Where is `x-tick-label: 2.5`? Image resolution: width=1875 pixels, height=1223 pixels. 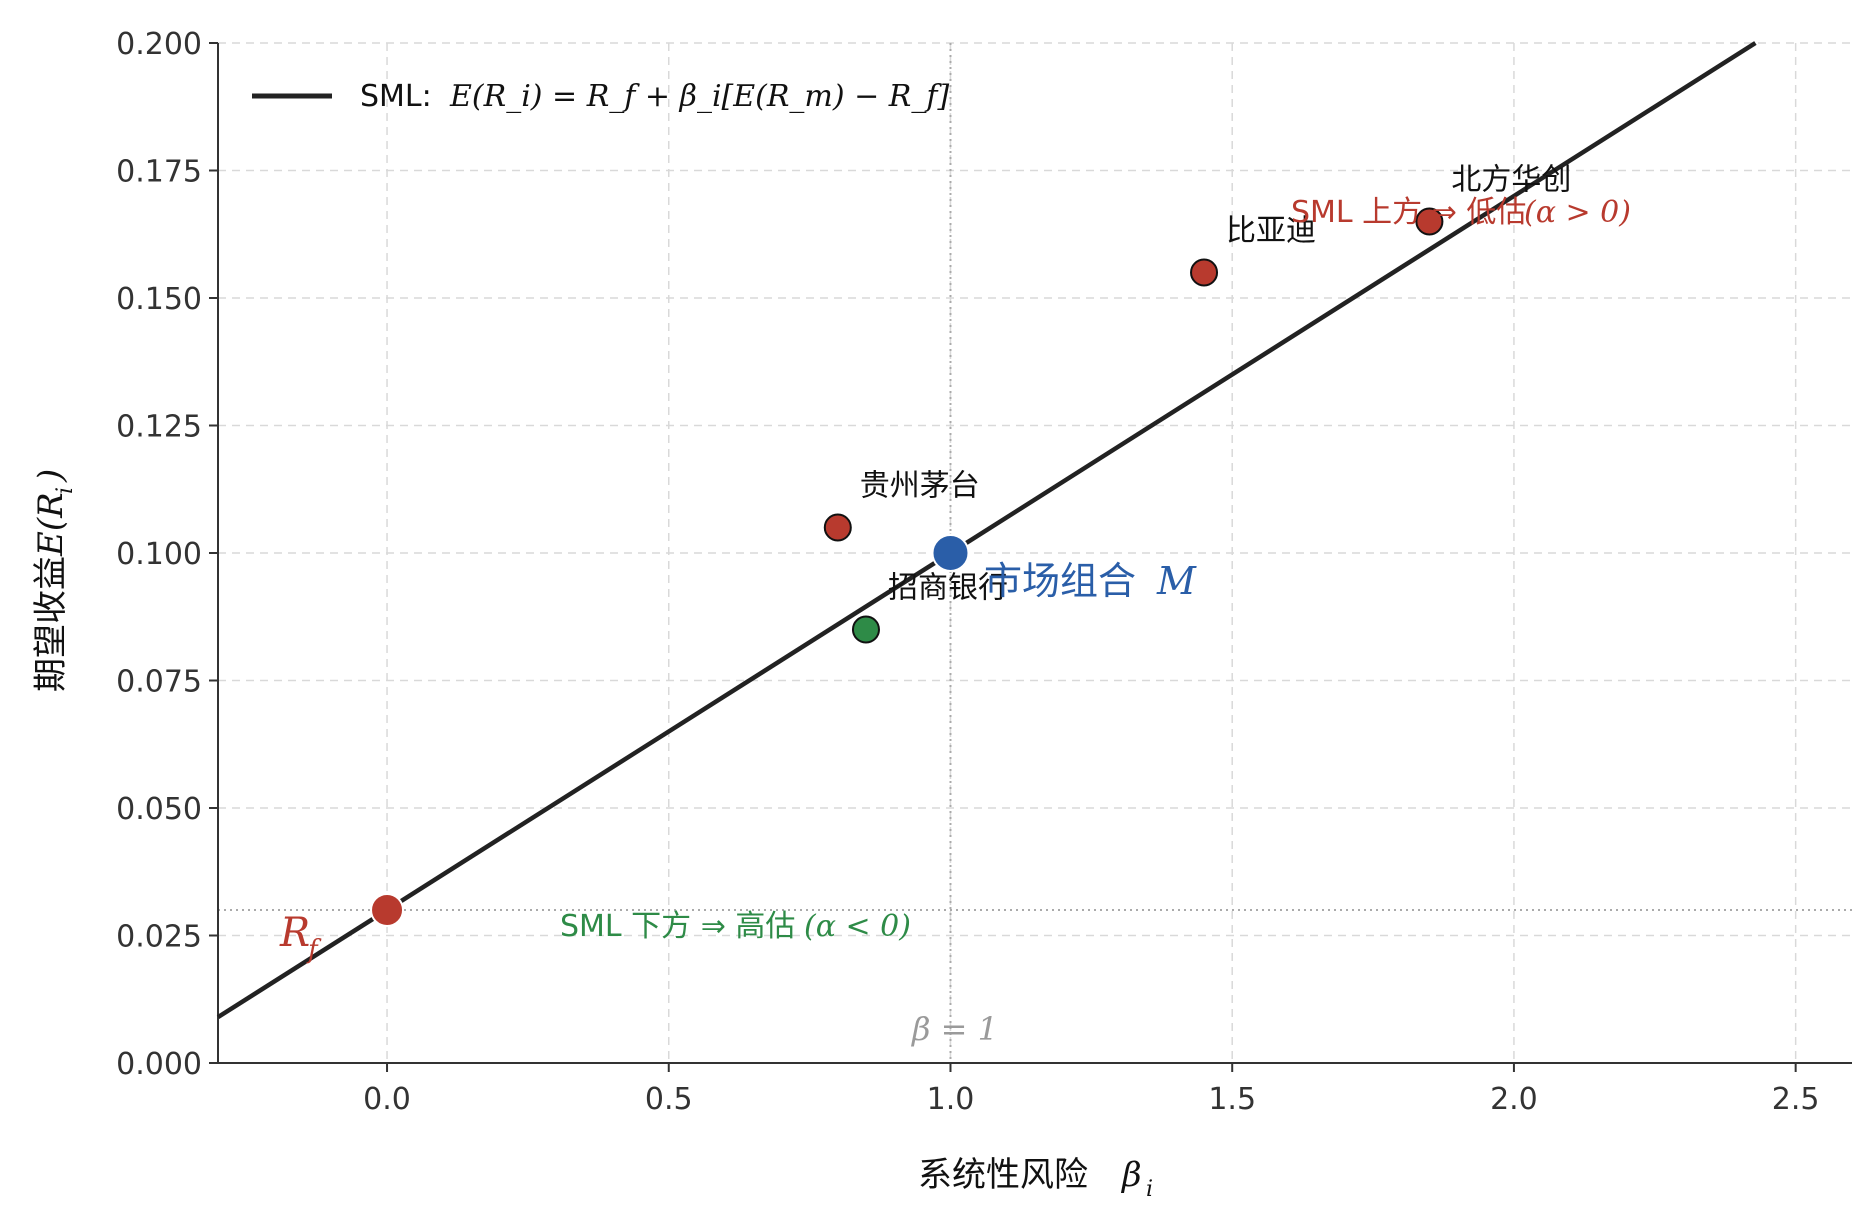
x-tick-label: 2.5 is located at coordinates (1796, 1099).